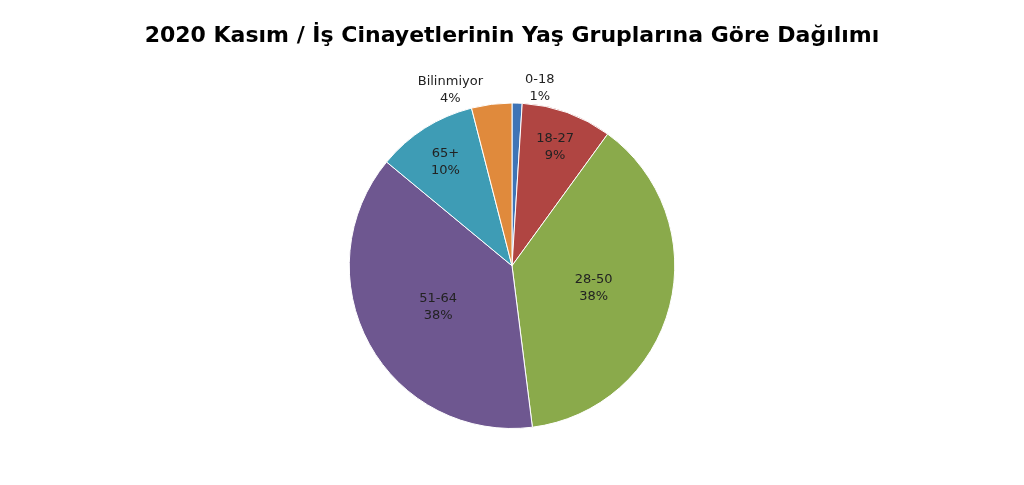 The height and width of the screenshot is (485, 1024). Describe the element at coordinates (540, 96) in the screenshot. I see `data-label: 1%` at that location.